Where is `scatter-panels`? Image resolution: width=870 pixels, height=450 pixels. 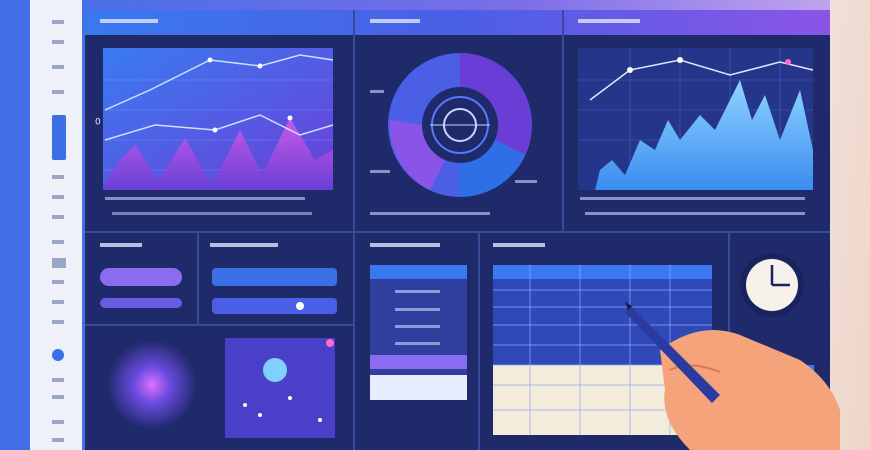
scatter-panels is located at coordinates (221, 388).